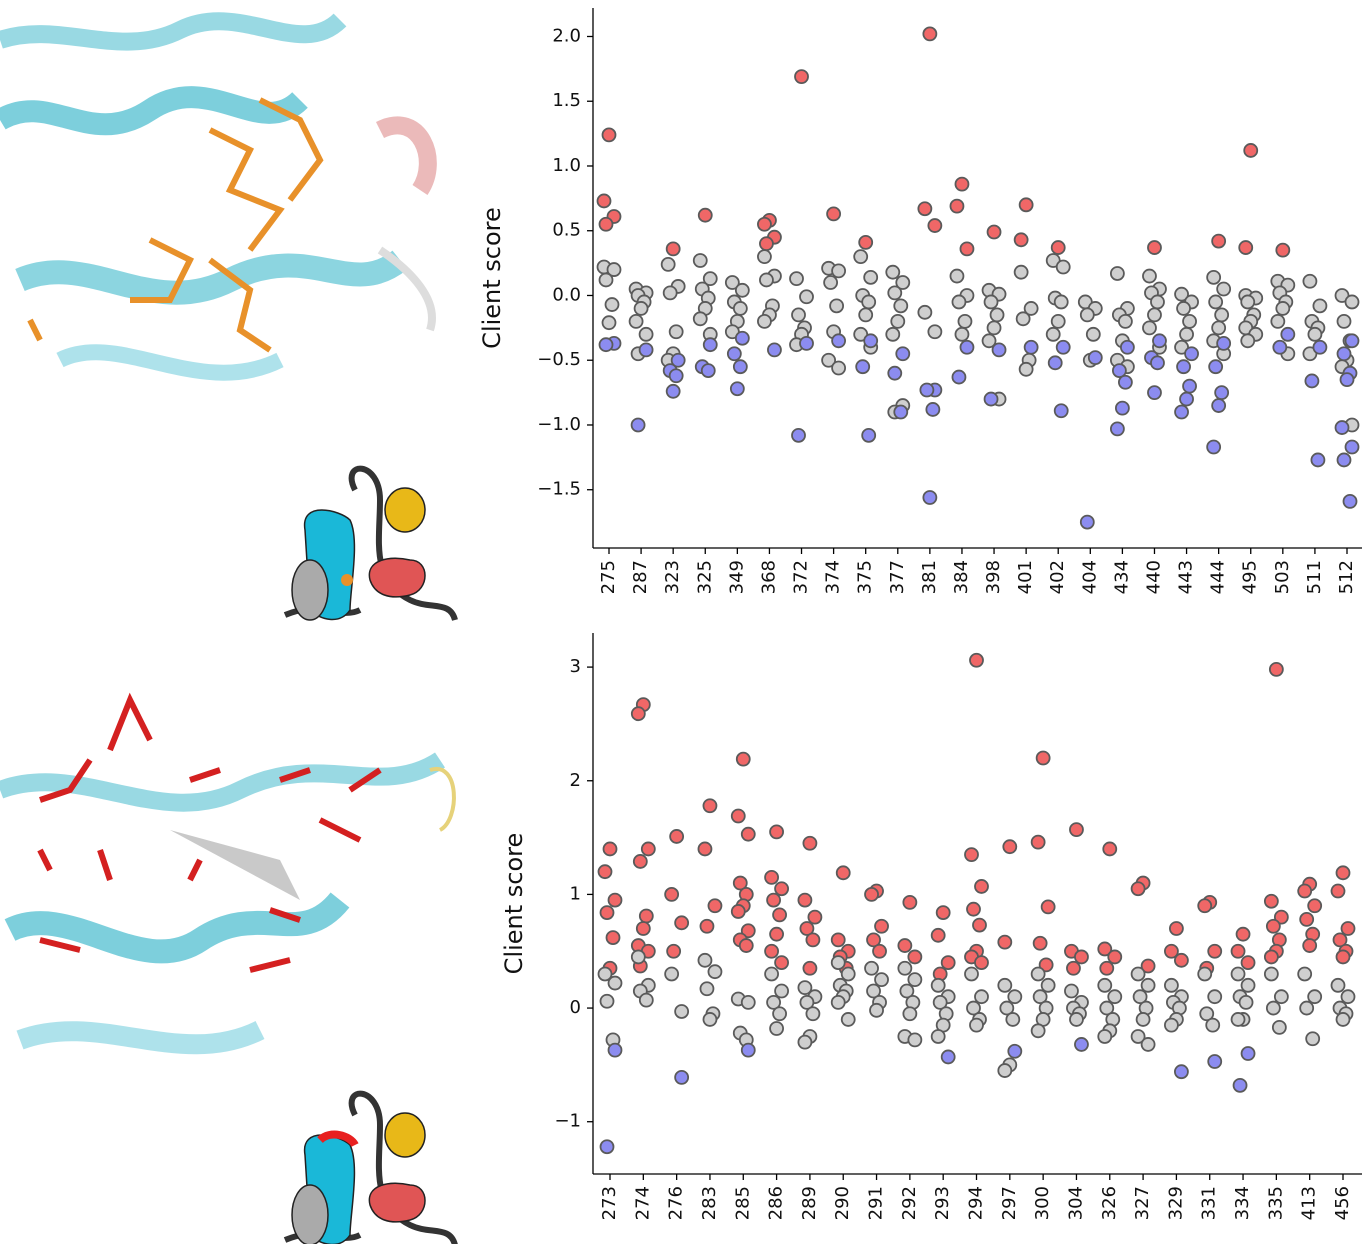 This screenshot has height=1244, width=1370. I want to click on x-tick-label: 276, so click(676, 1203).